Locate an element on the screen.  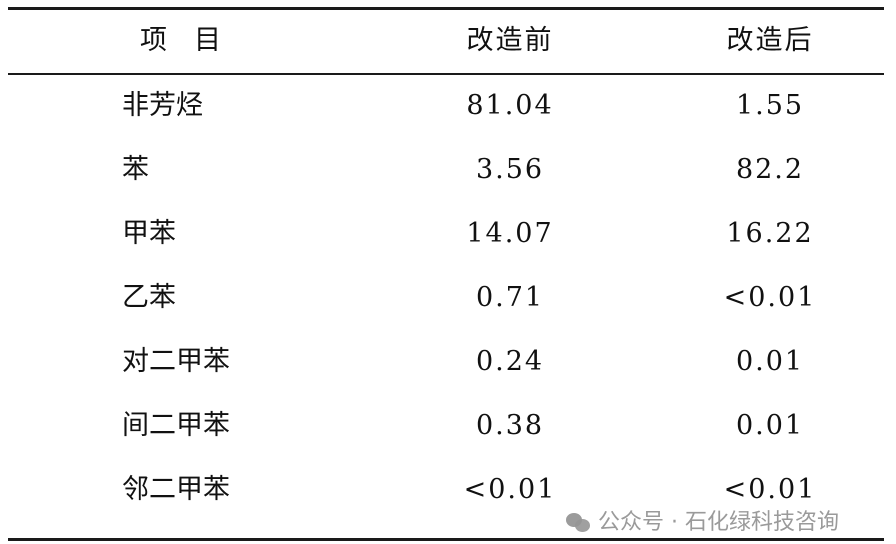
row-before: <0.01 is located at coordinates (510, 489).